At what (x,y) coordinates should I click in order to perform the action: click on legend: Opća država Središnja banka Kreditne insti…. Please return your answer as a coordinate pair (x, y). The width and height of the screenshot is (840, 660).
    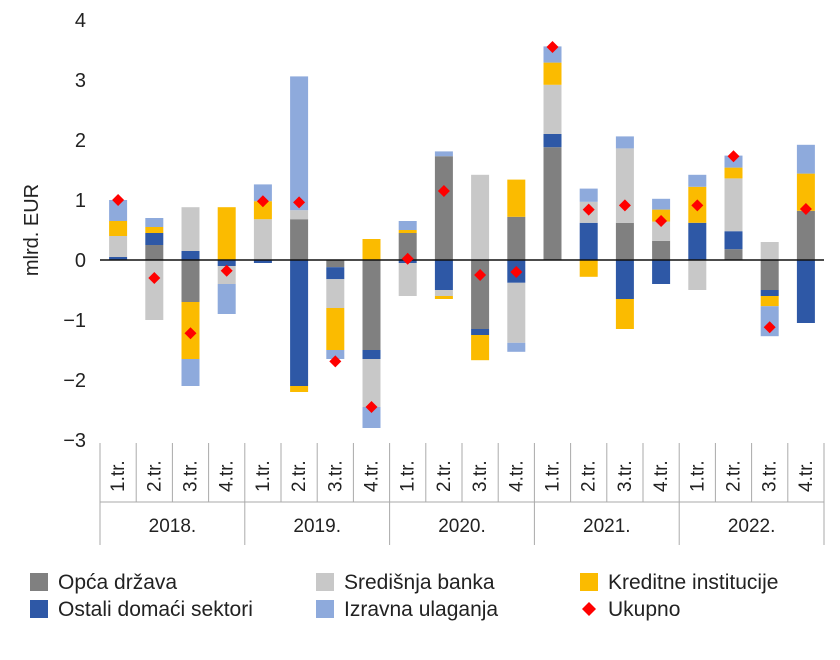
    Looking at the image, I should click on (404, 596).